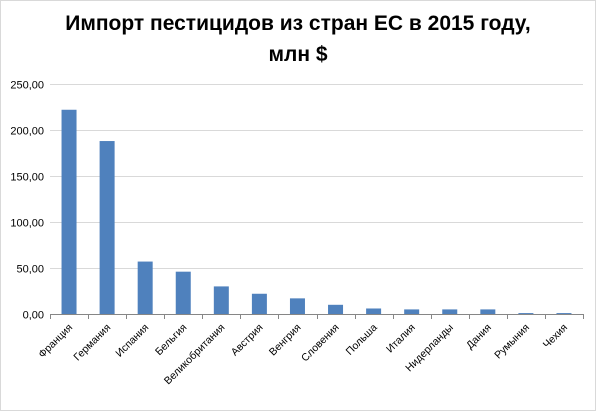 The image size is (596, 411). I want to click on x-tick-label: Бельгия, so click(171, 340).